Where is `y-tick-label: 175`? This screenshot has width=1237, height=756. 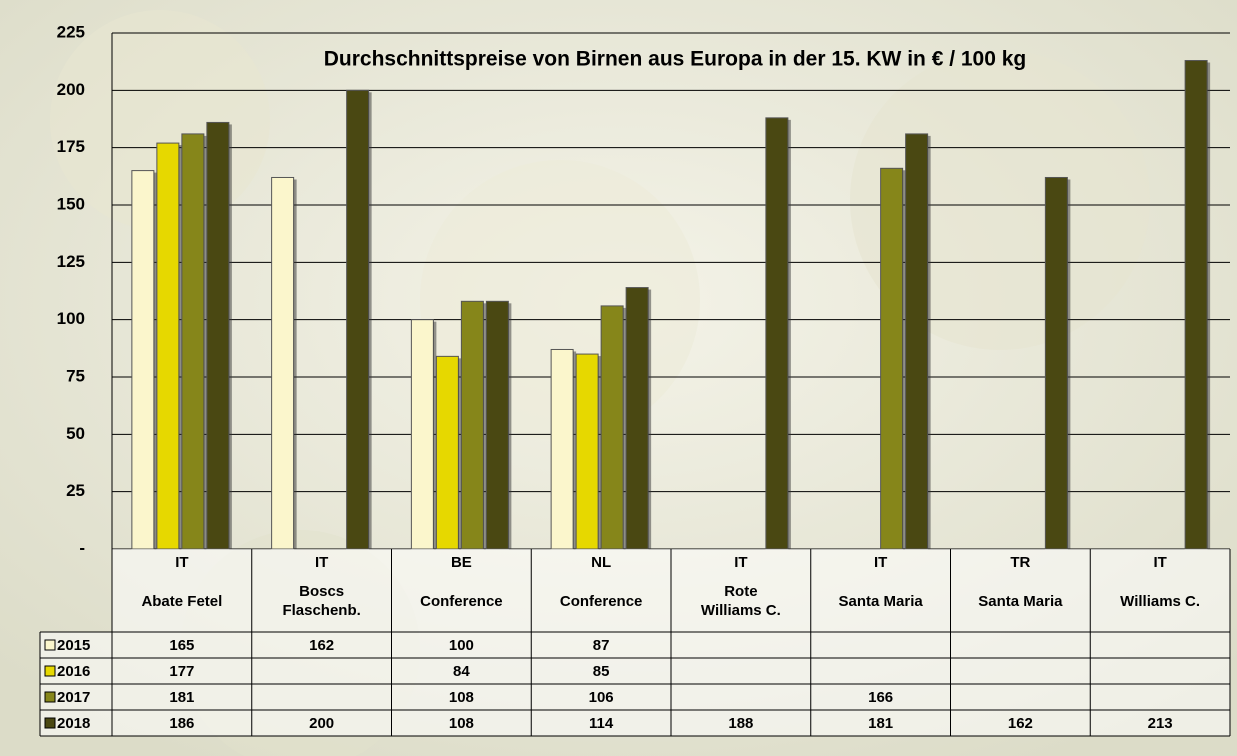
y-tick-label: 175 is located at coordinates (71, 146).